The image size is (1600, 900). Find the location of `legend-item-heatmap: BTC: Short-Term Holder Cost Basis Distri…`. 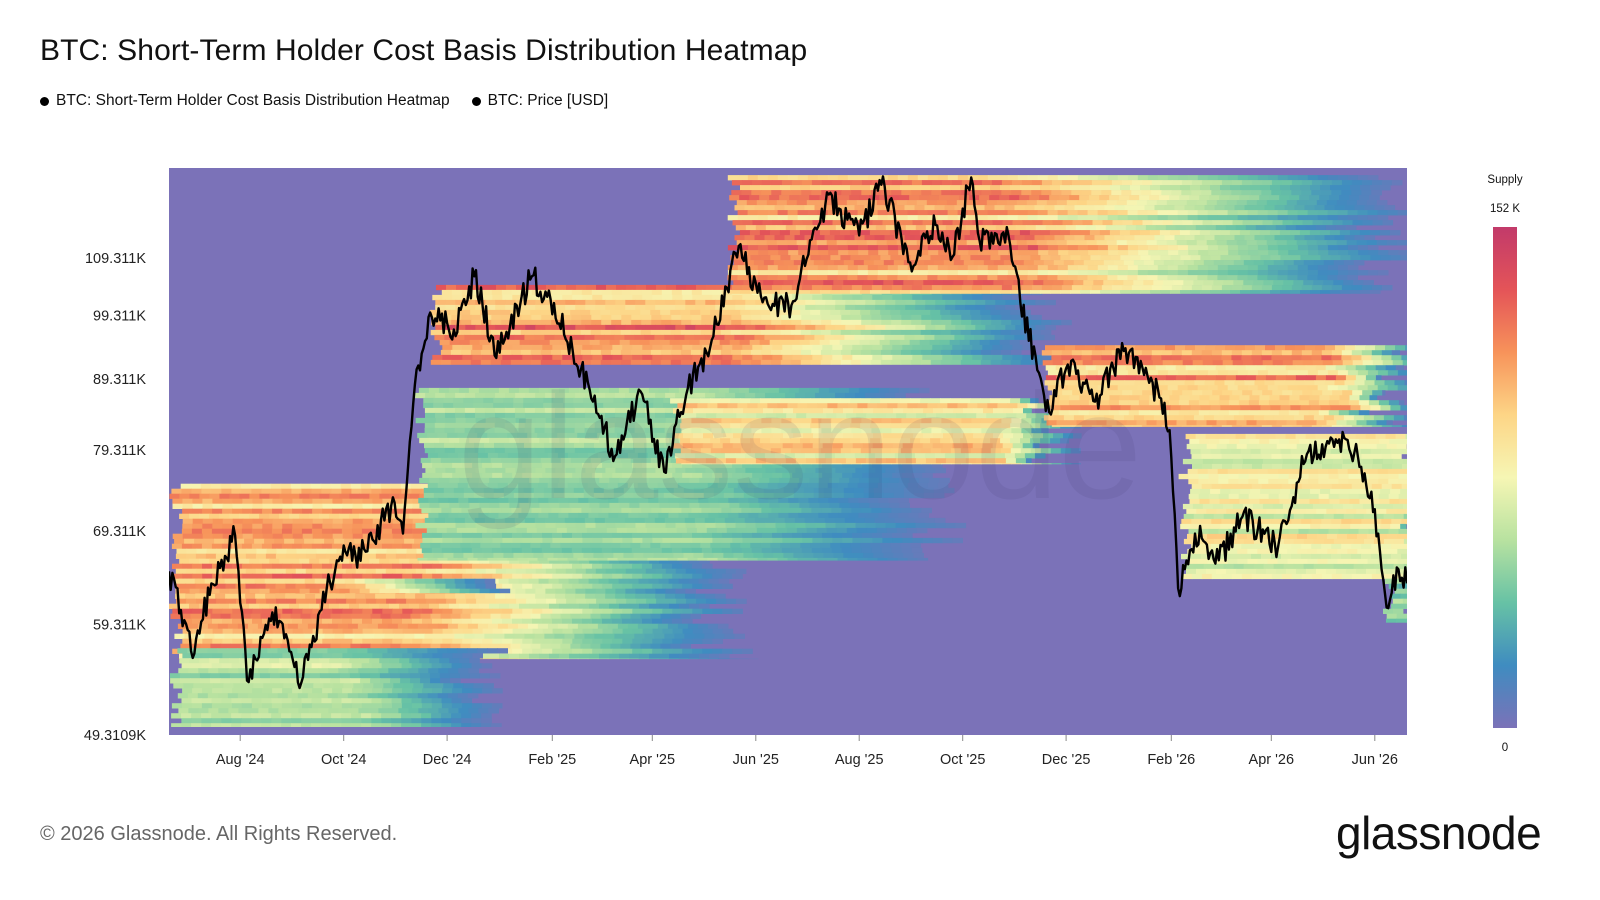

legend-item-heatmap: BTC: Short-Term Holder Cost Basis Distri… is located at coordinates (245, 101).